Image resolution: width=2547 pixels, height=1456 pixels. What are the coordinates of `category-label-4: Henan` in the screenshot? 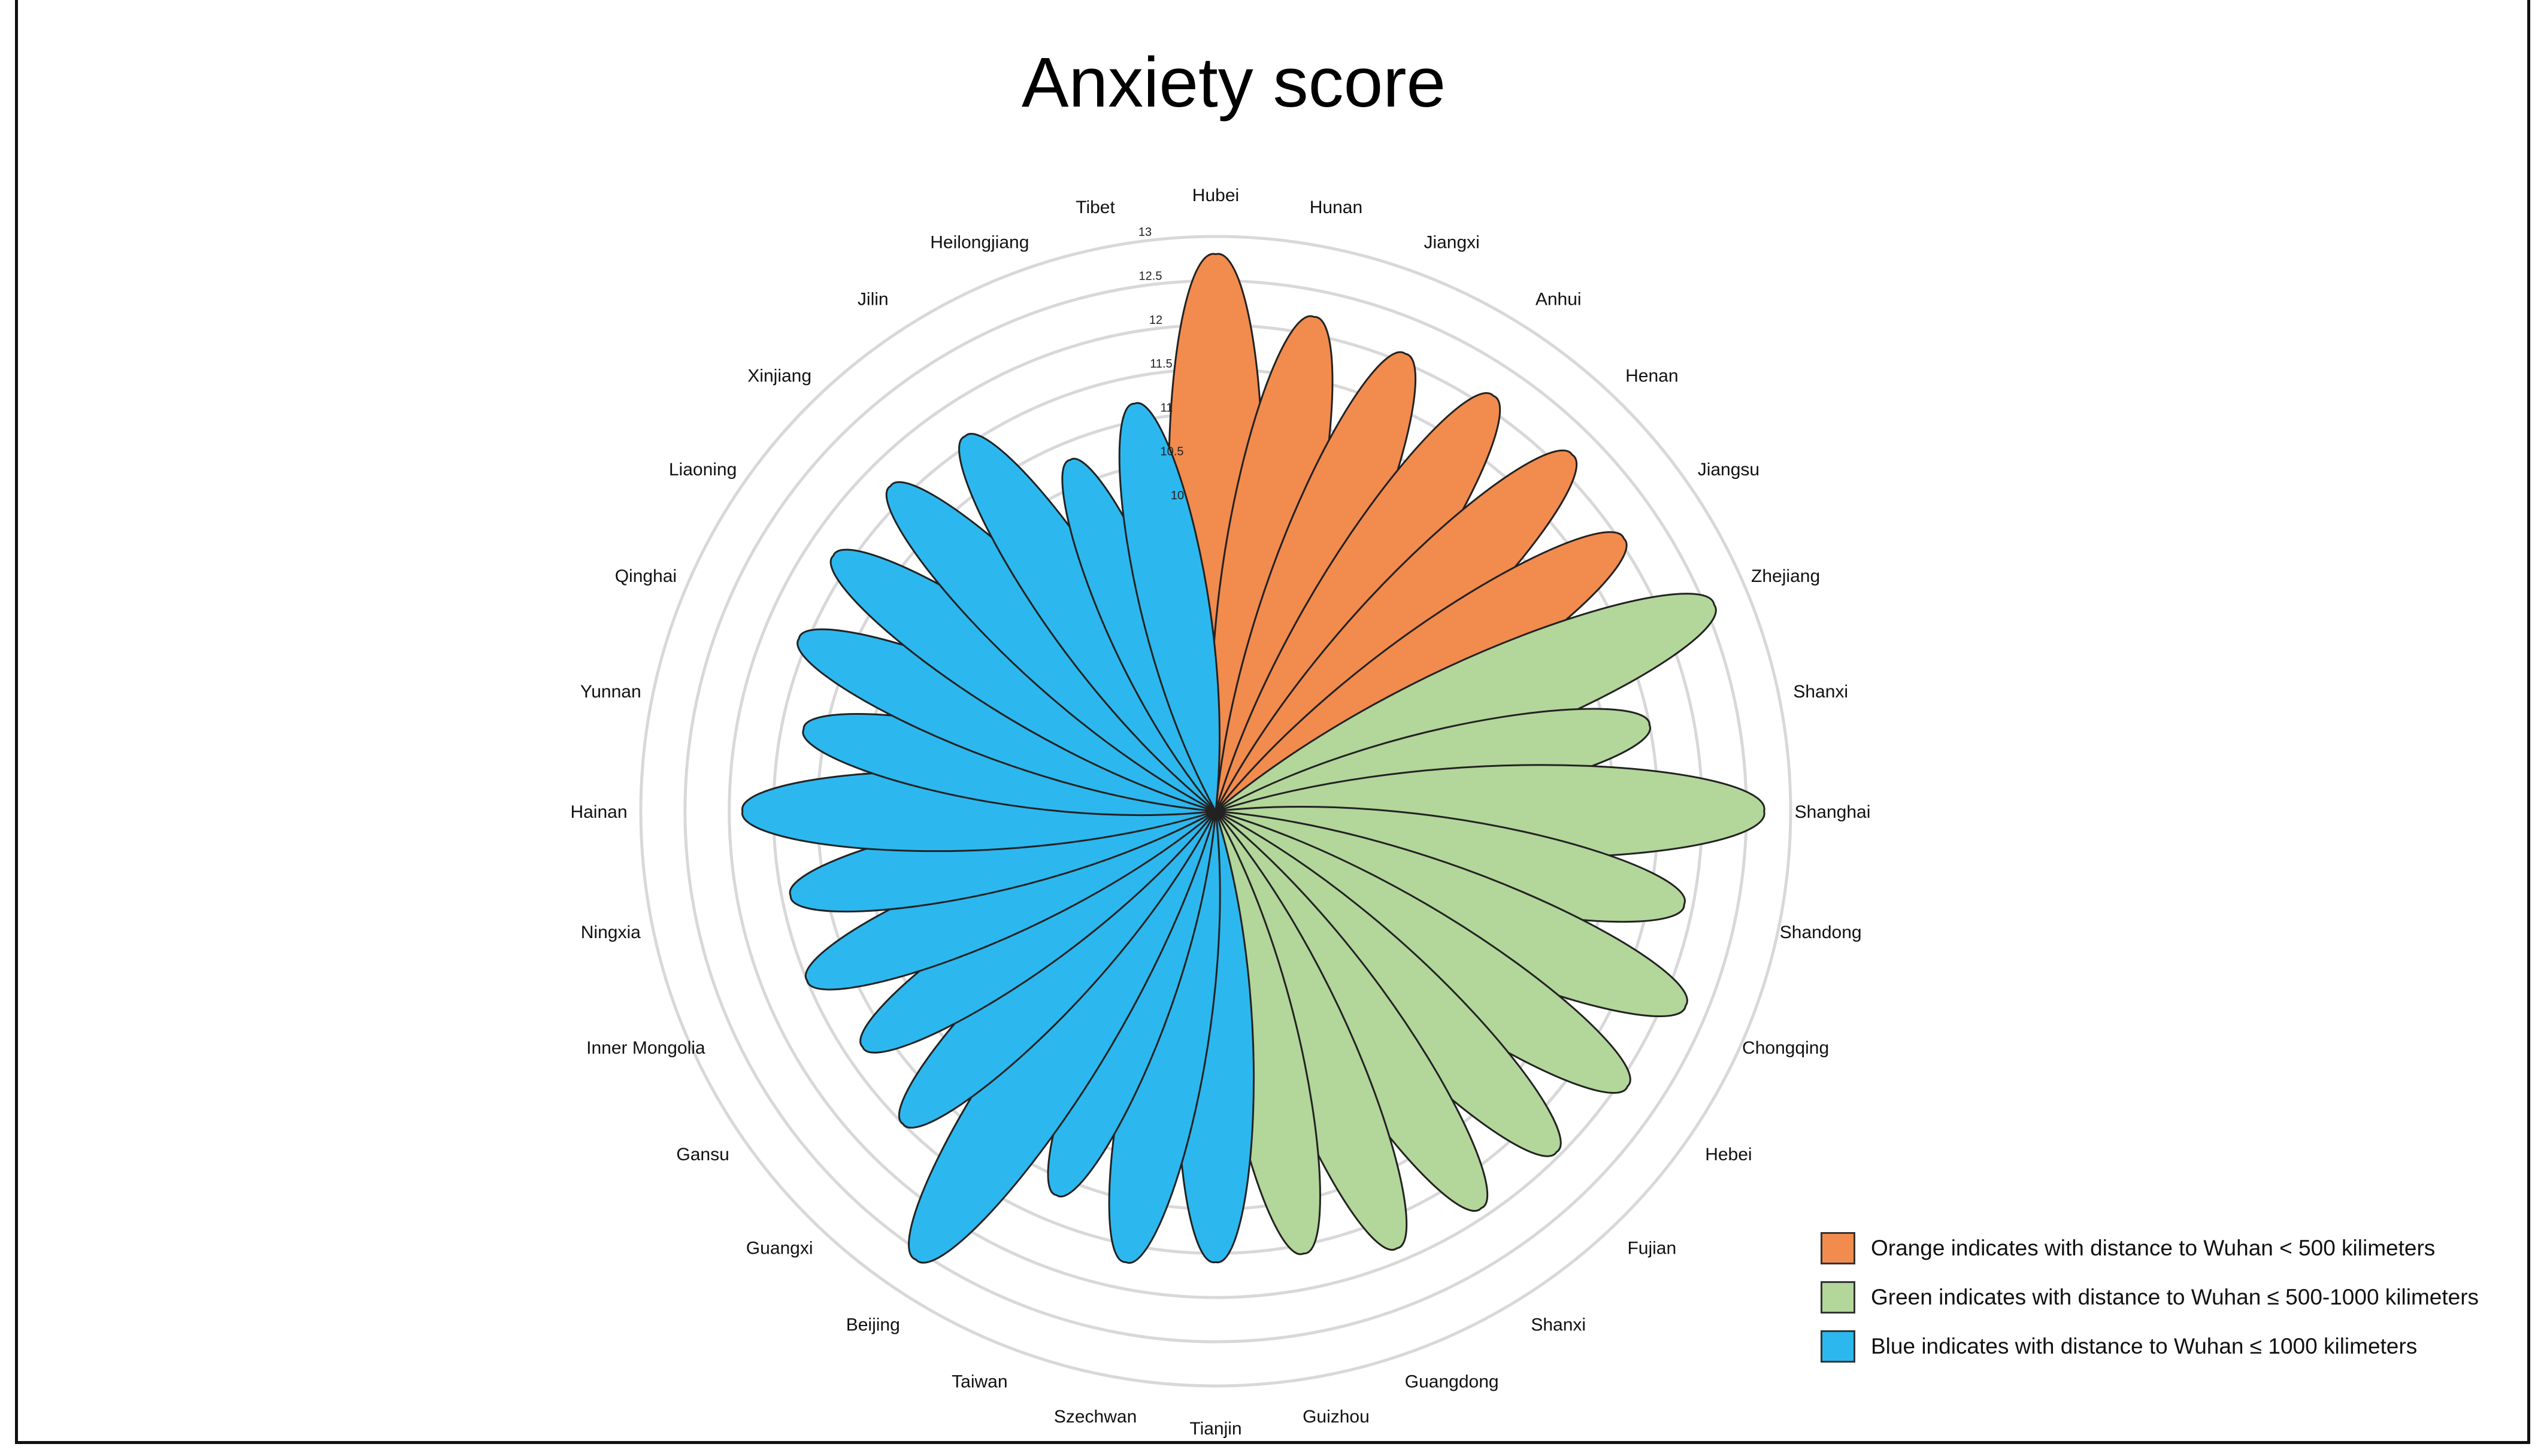 It's located at (1651, 376).